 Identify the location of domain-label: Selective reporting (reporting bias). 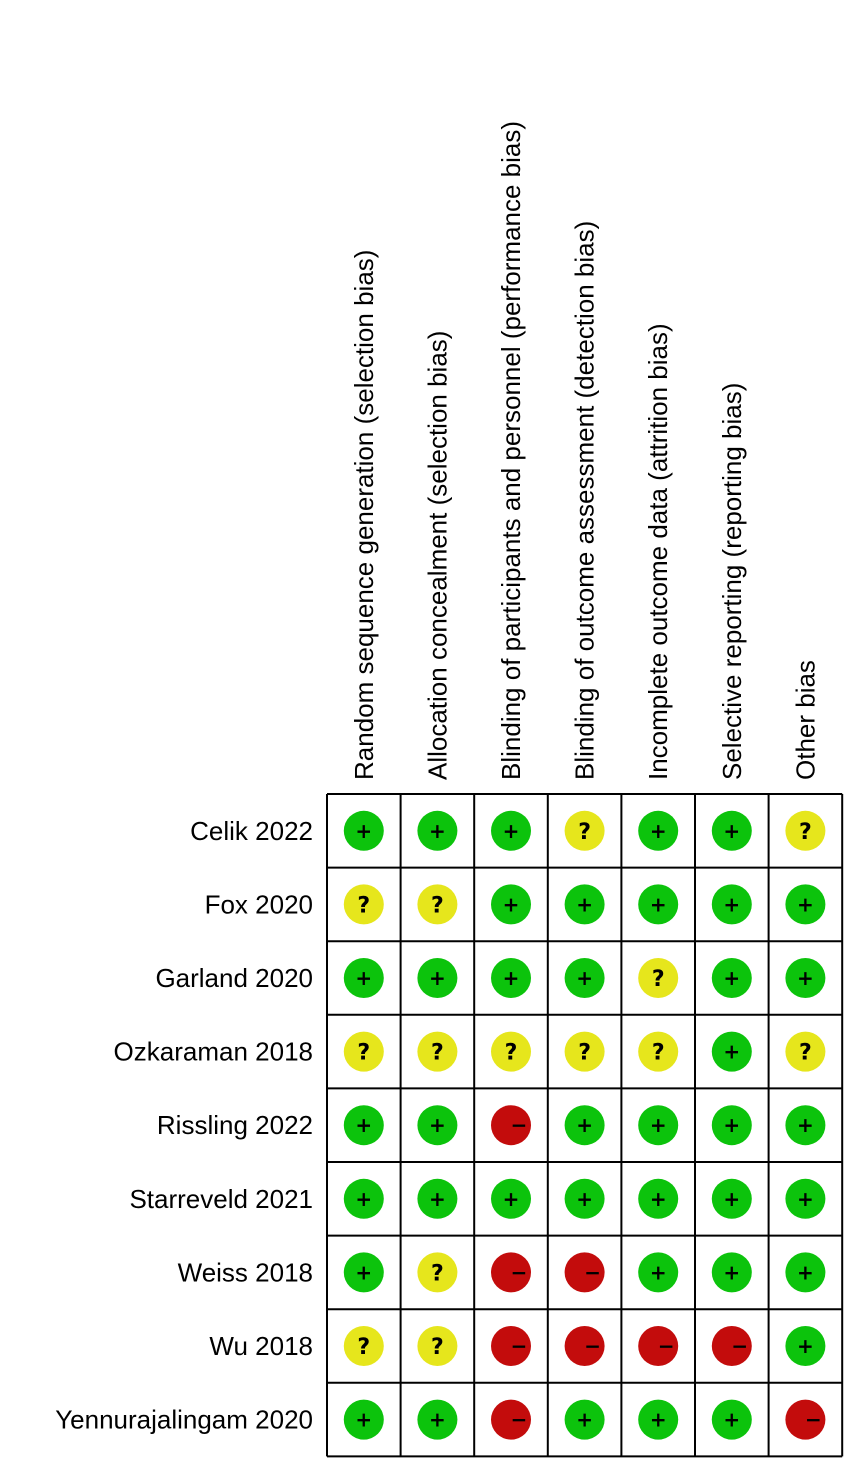
(732, 581).